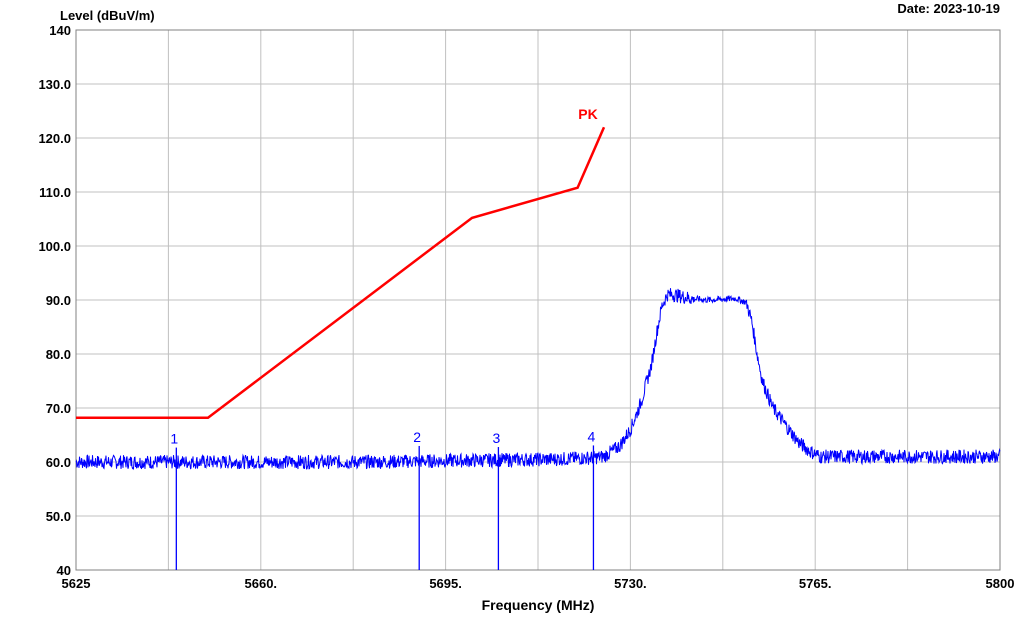  Describe the element at coordinates (55, 192) in the screenshot. I see `y-tick-label: 110.0` at that location.